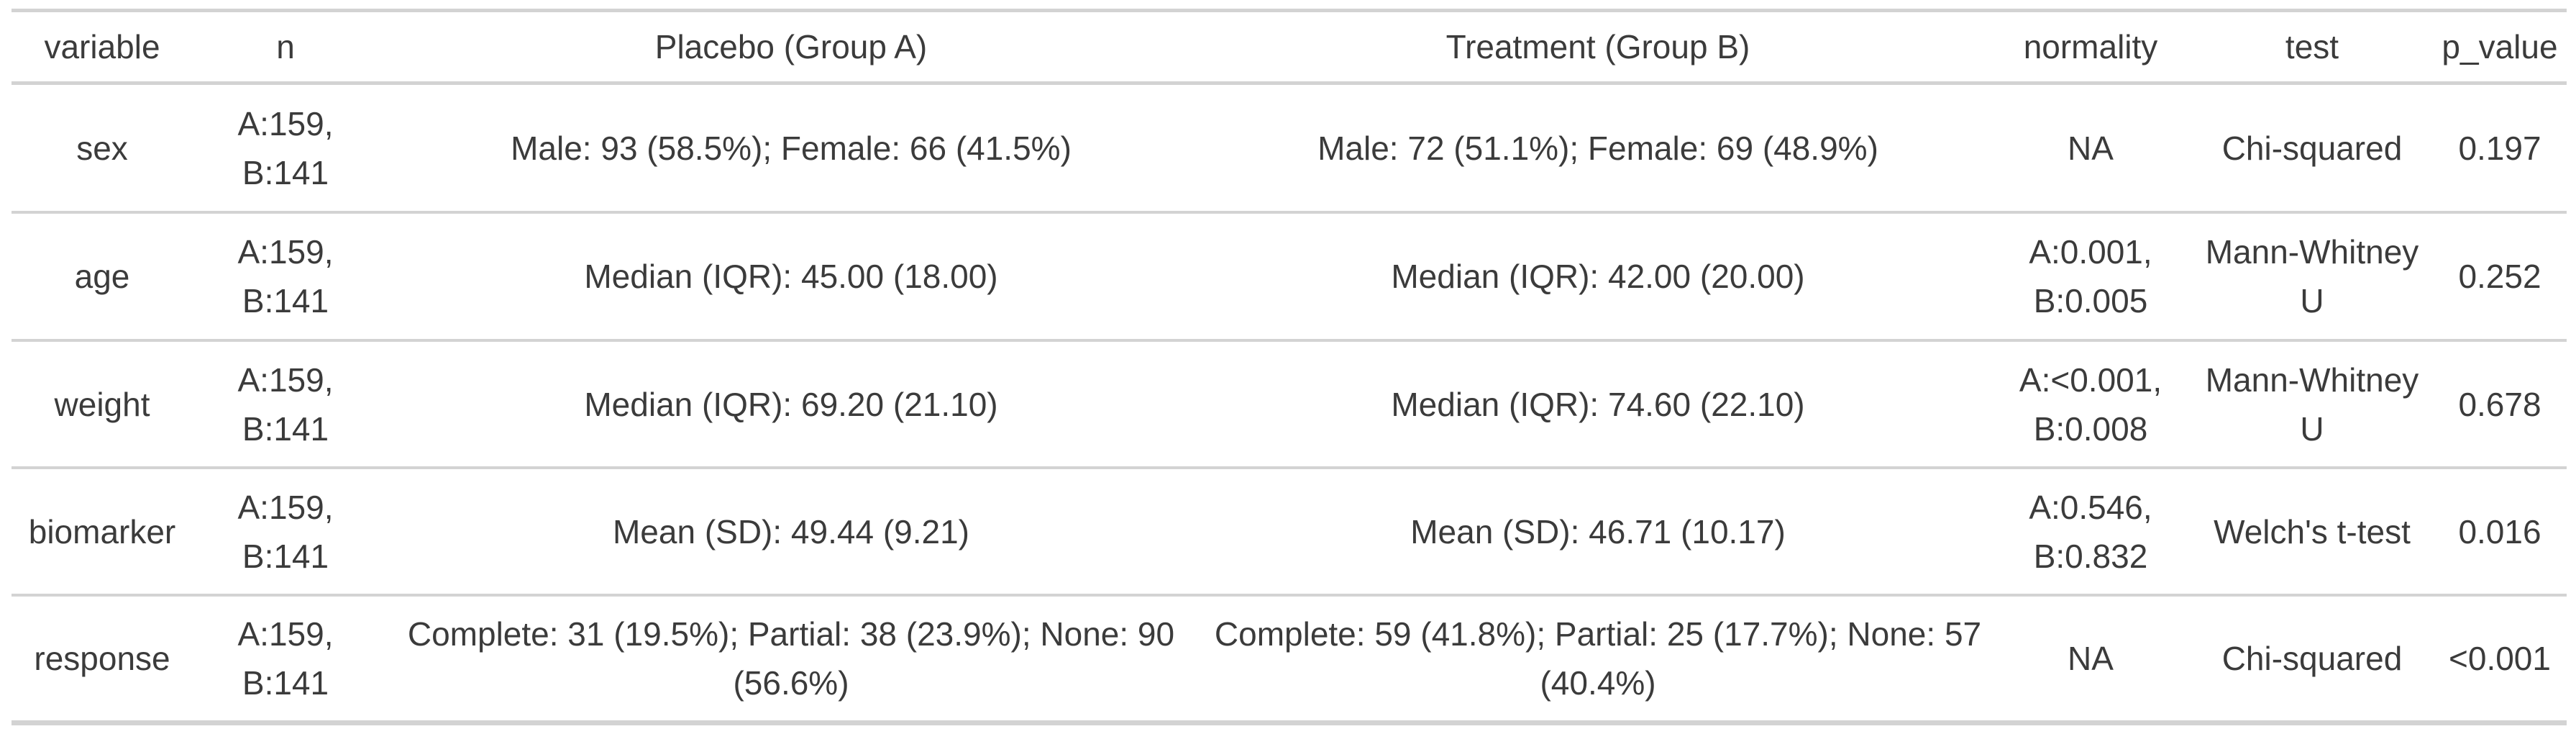 The image size is (2576, 734). What do you see at coordinates (1598, 404) in the screenshot?
I see `cell-treatment: Median (IQR): 74.60 (22.10)` at bounding box center [1598, 404].